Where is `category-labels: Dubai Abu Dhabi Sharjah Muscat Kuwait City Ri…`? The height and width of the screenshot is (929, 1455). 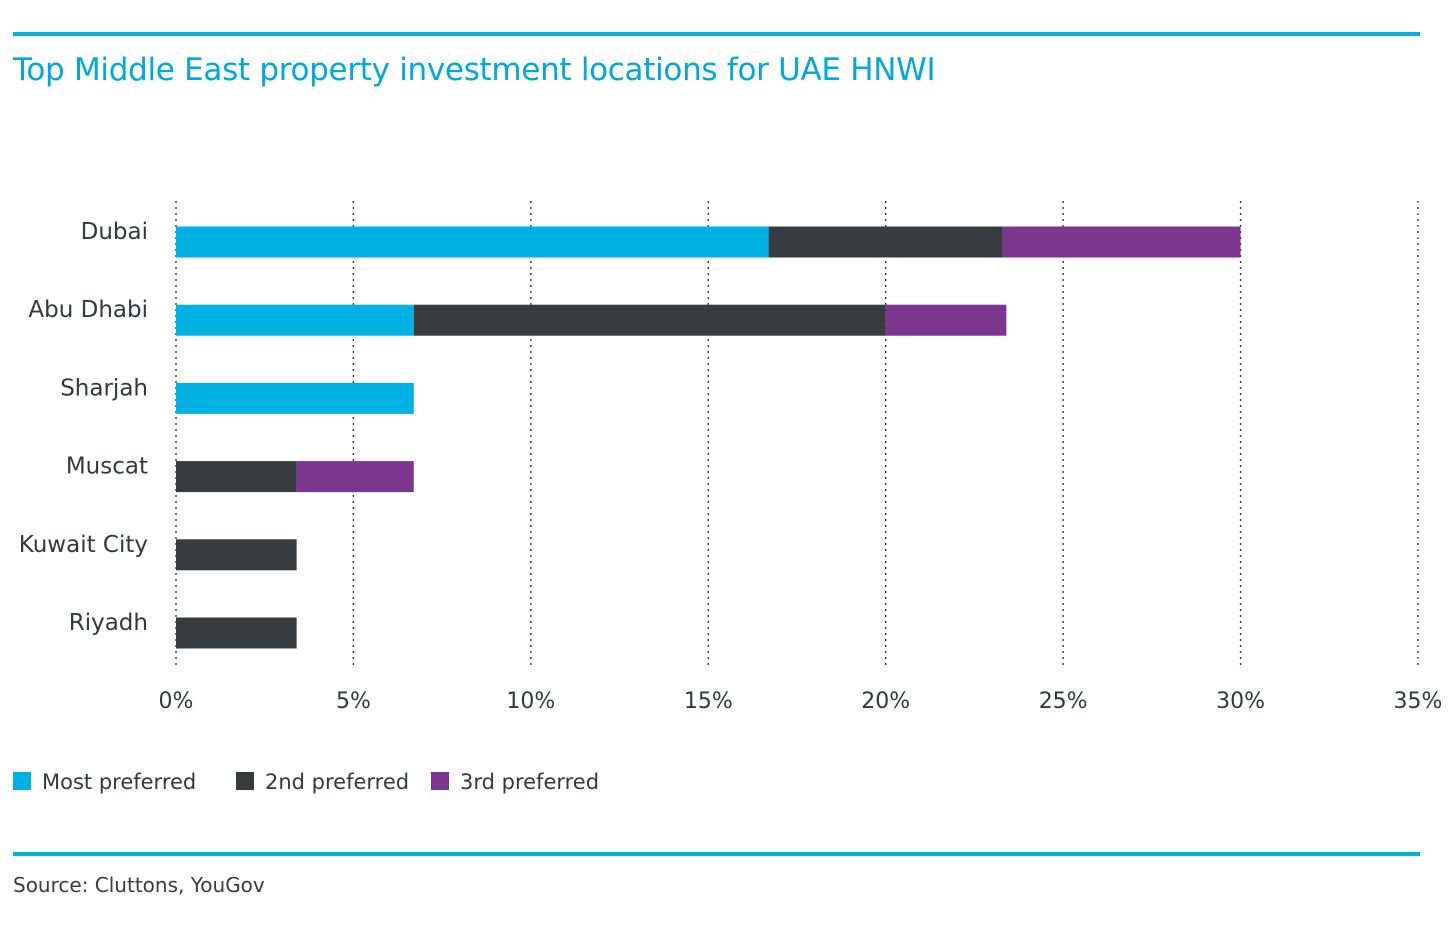 category-labels: Dubai Abu Dhabi Sharjah Muscat Kuwait City Ri… is located at coordinates (83, 427).